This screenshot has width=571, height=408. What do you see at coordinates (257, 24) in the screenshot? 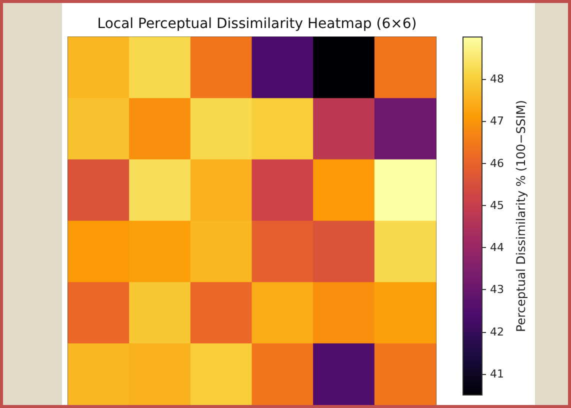
I see `chart-title: Local Perceptual Dissimilarity Heatmap (6×6)` at bounding box center [257, 24].